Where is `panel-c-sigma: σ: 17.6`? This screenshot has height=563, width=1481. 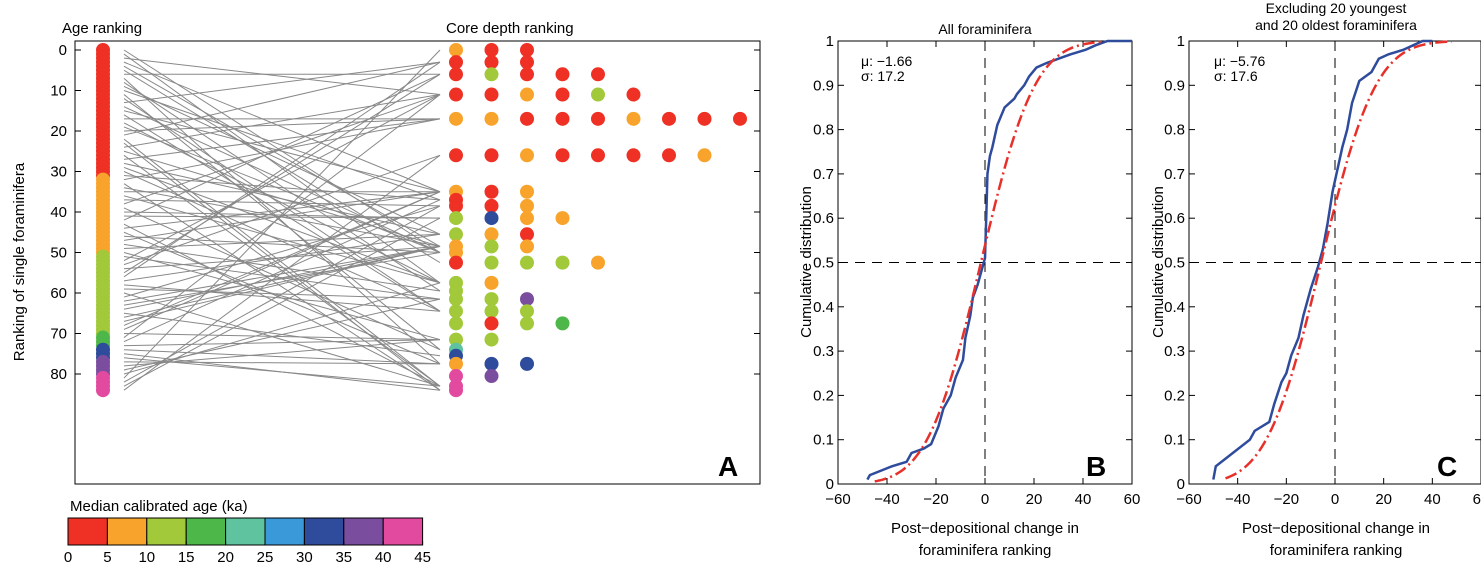
panel-c-sigma: σ: 17.6 is located at coordinates (1236, 76).